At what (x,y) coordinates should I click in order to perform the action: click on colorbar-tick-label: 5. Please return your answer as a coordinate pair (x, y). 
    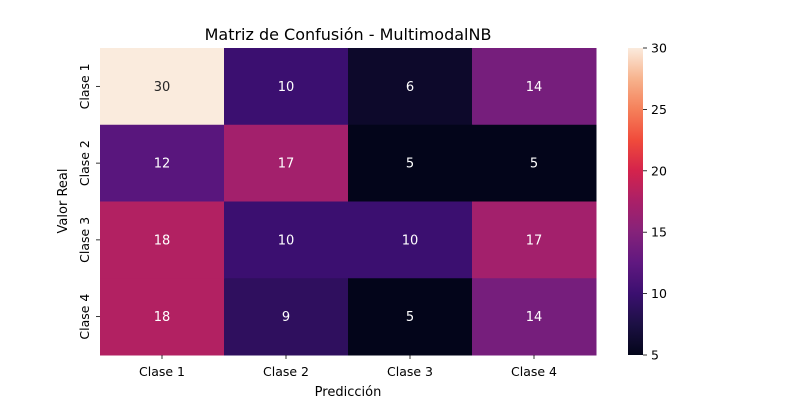
    Looking at the image, I should click on (655, 355).